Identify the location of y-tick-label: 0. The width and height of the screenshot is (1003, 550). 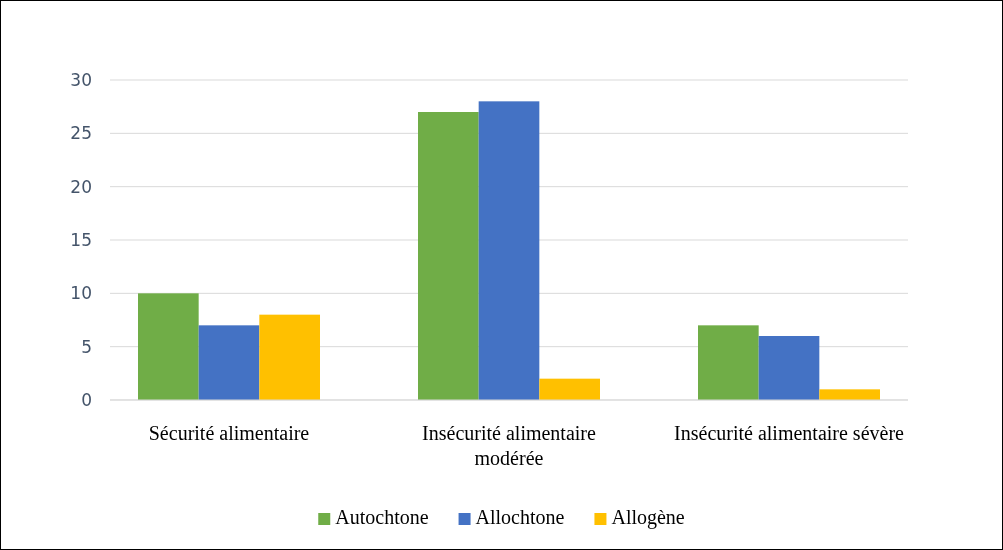
(86, 399).